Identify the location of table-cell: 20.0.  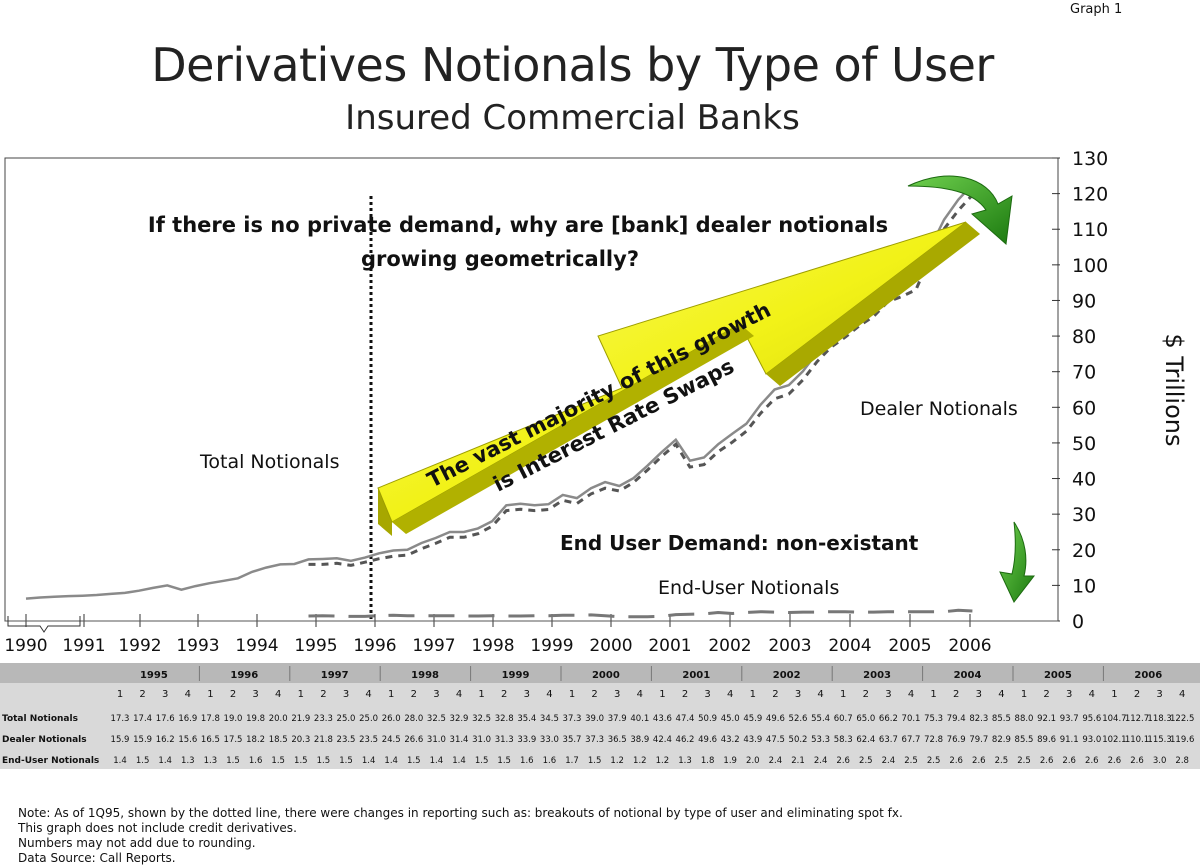
(278, 719).